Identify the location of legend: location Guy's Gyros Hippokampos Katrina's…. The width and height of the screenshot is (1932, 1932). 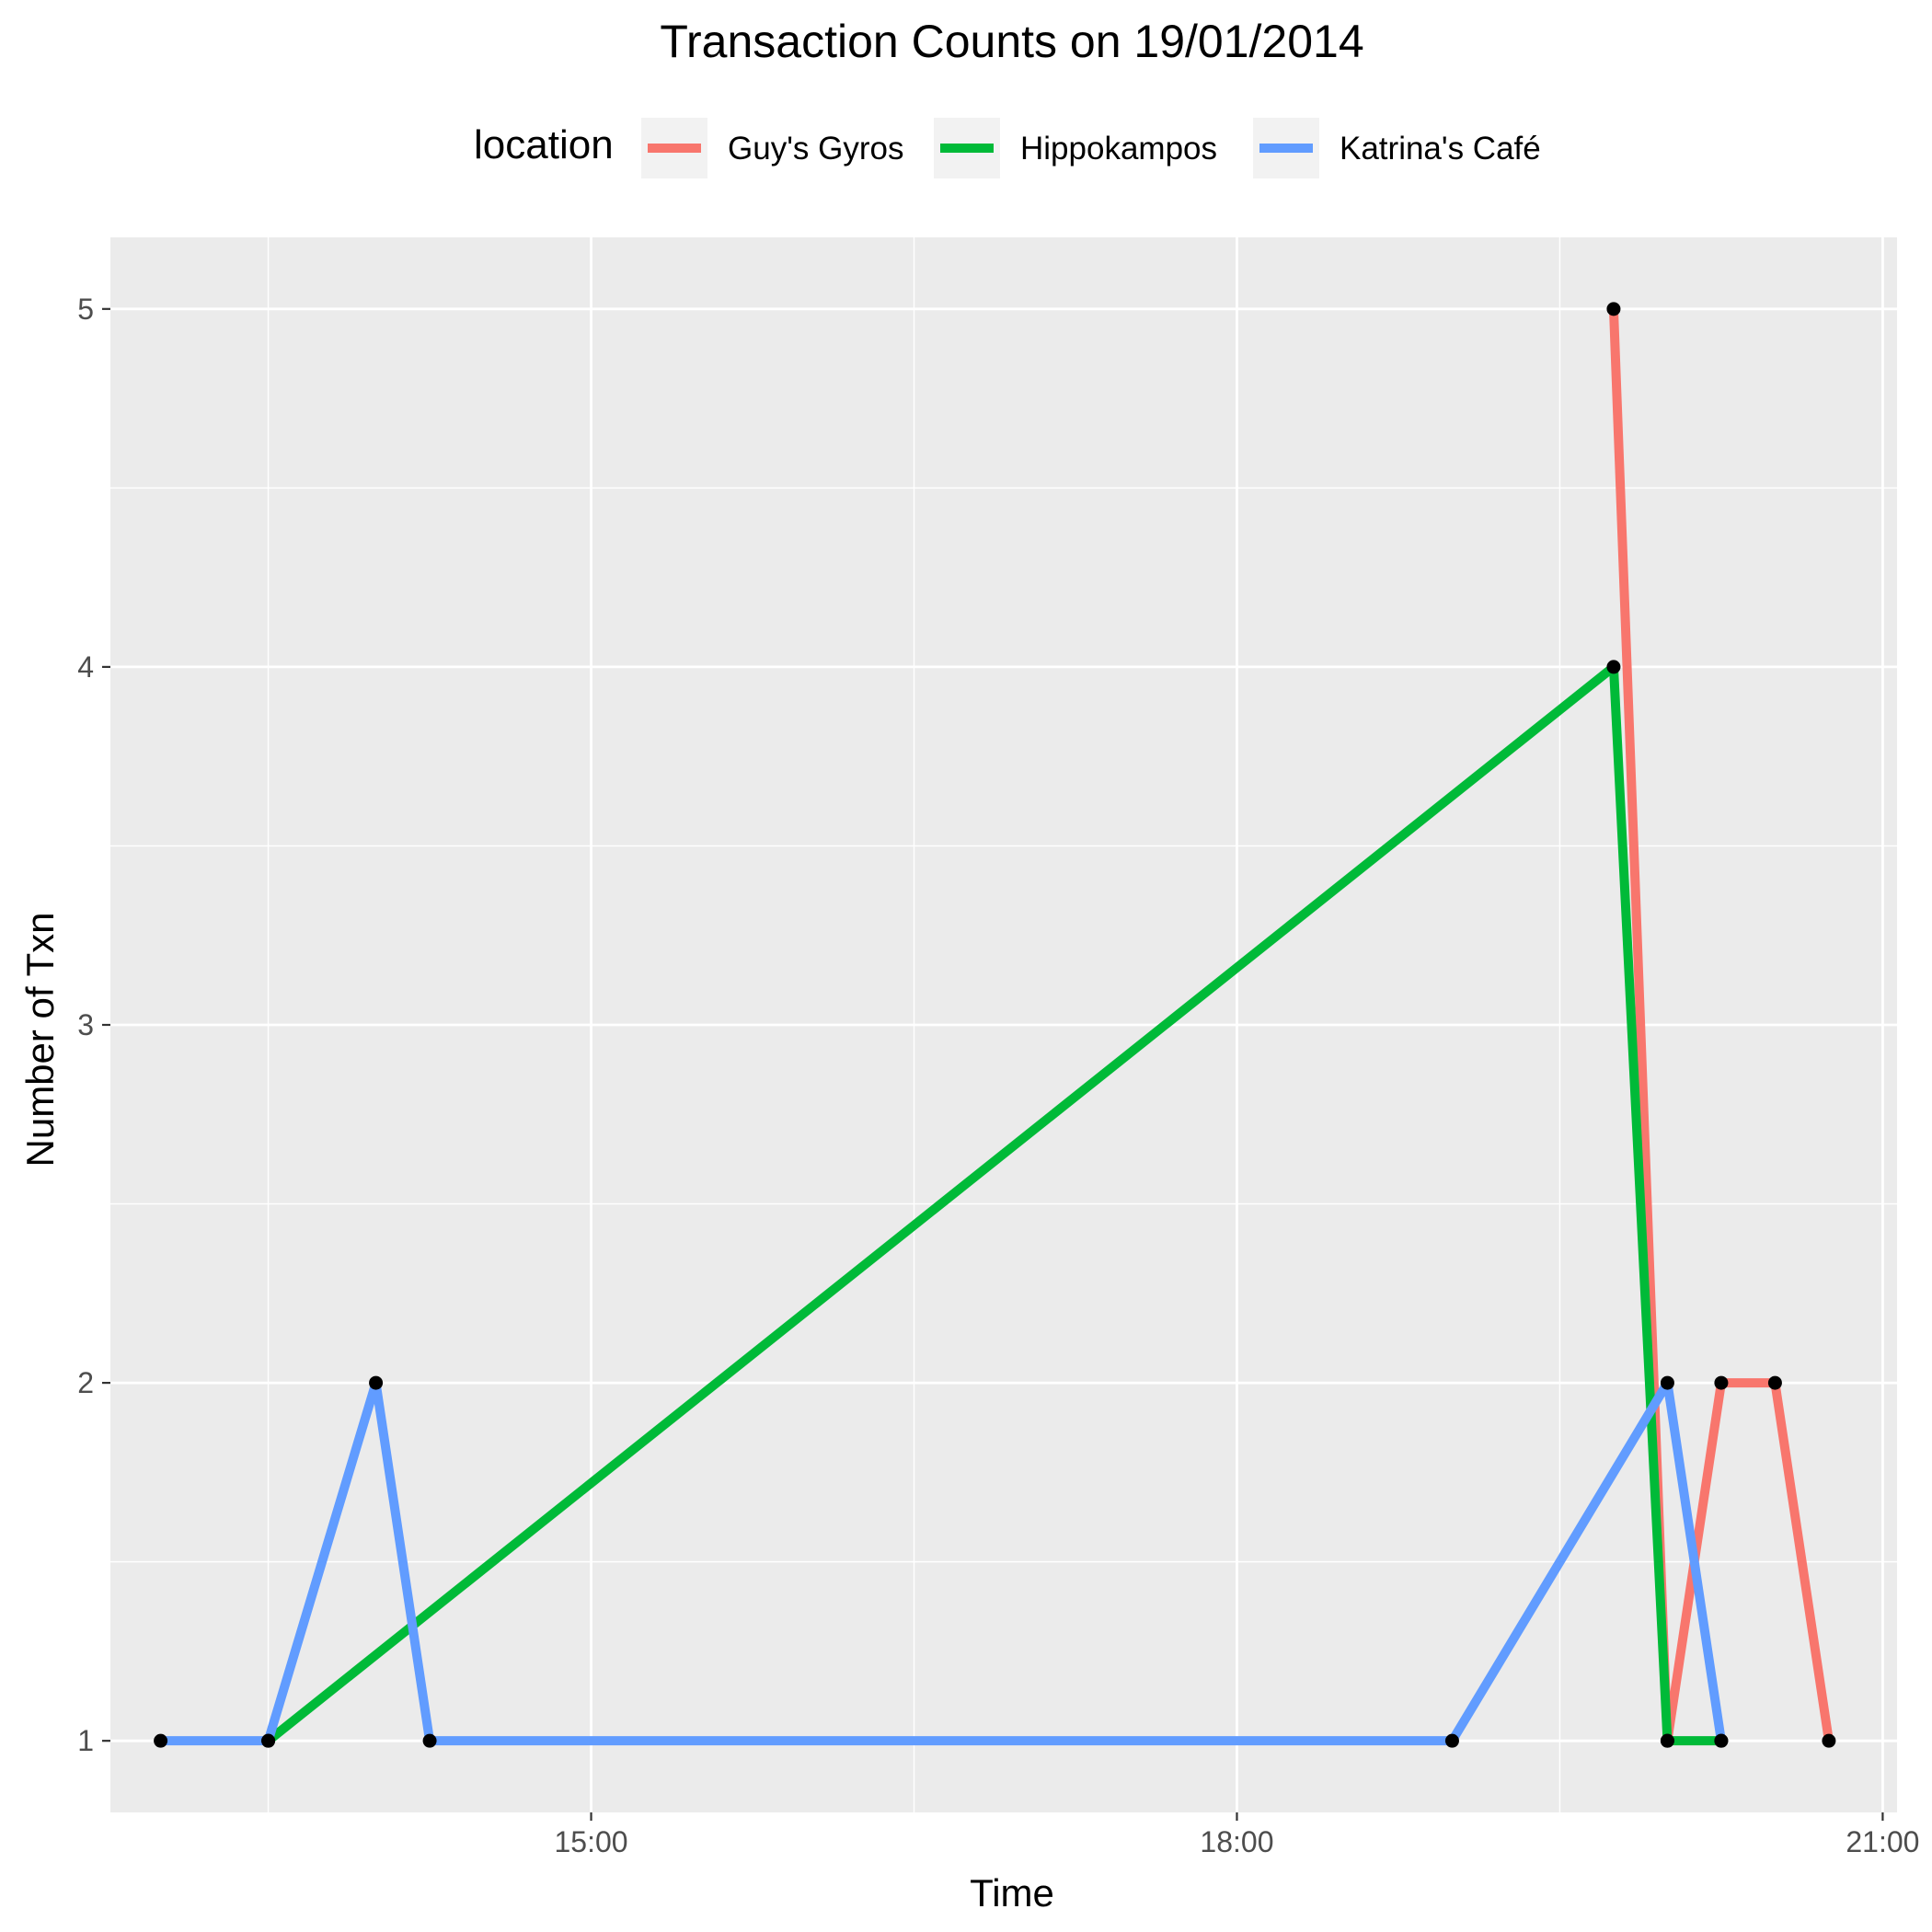
(1007, 148).